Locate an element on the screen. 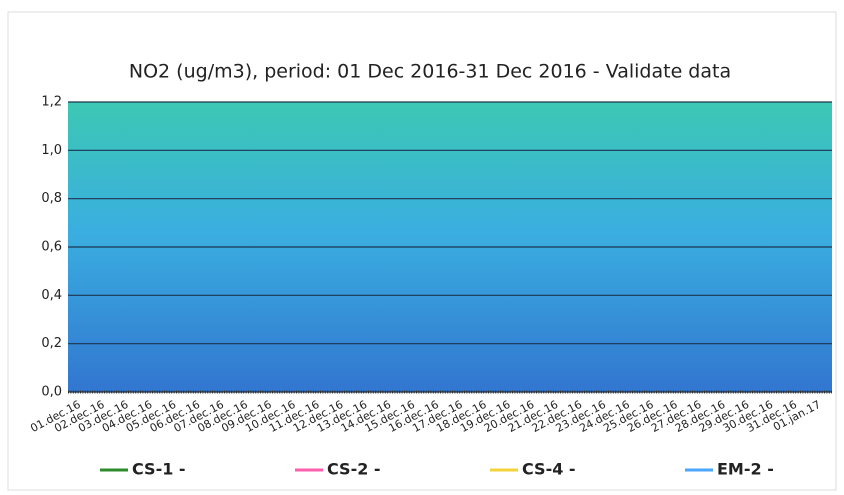  legend-label: CS-2 - is located at coordinates (354, 469).